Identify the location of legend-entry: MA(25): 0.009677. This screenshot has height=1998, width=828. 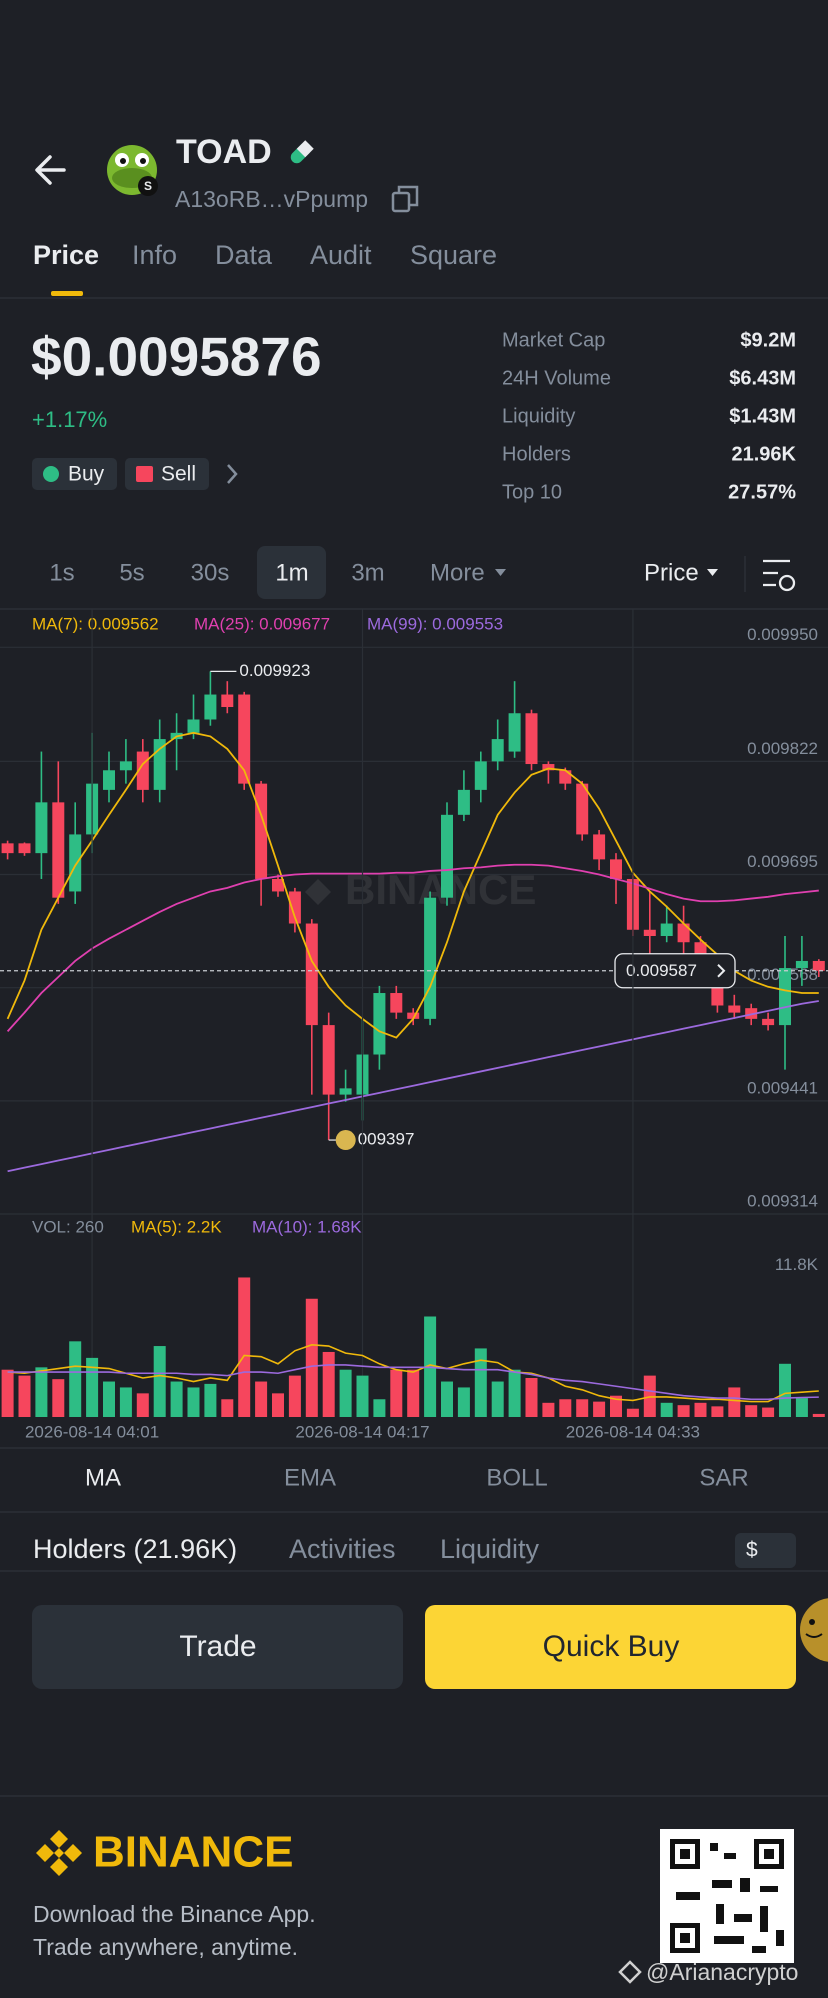
(262, 623).